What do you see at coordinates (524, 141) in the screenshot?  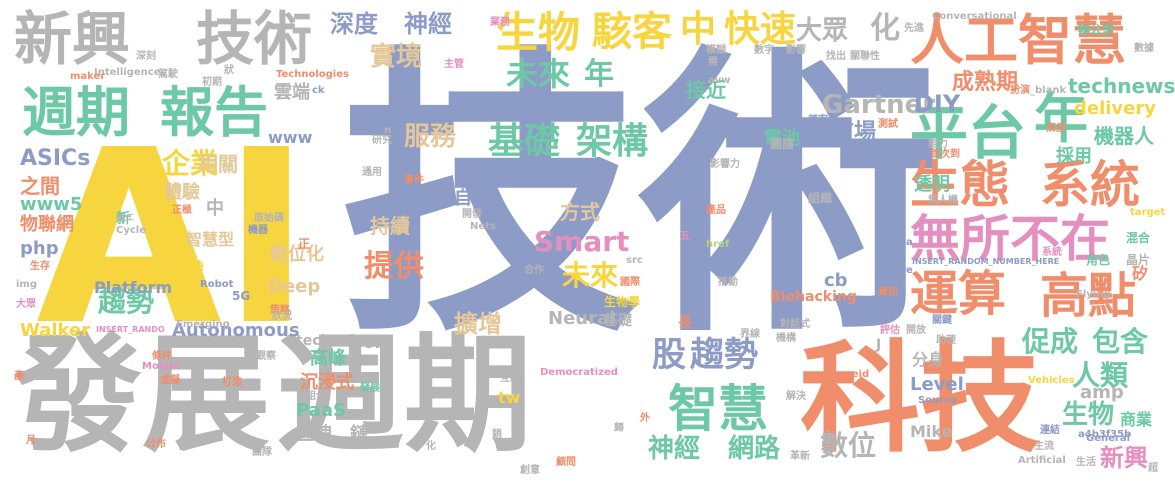 I see `word-jichu: 基礎` at bounding box center [524, 141].